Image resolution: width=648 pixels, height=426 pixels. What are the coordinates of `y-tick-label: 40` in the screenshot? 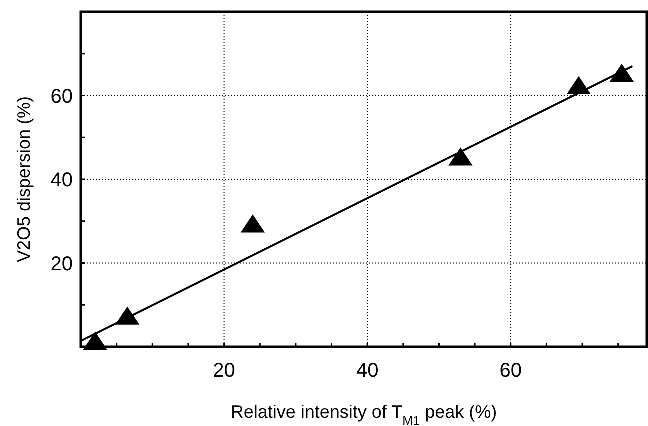 It's located at (61, 181).